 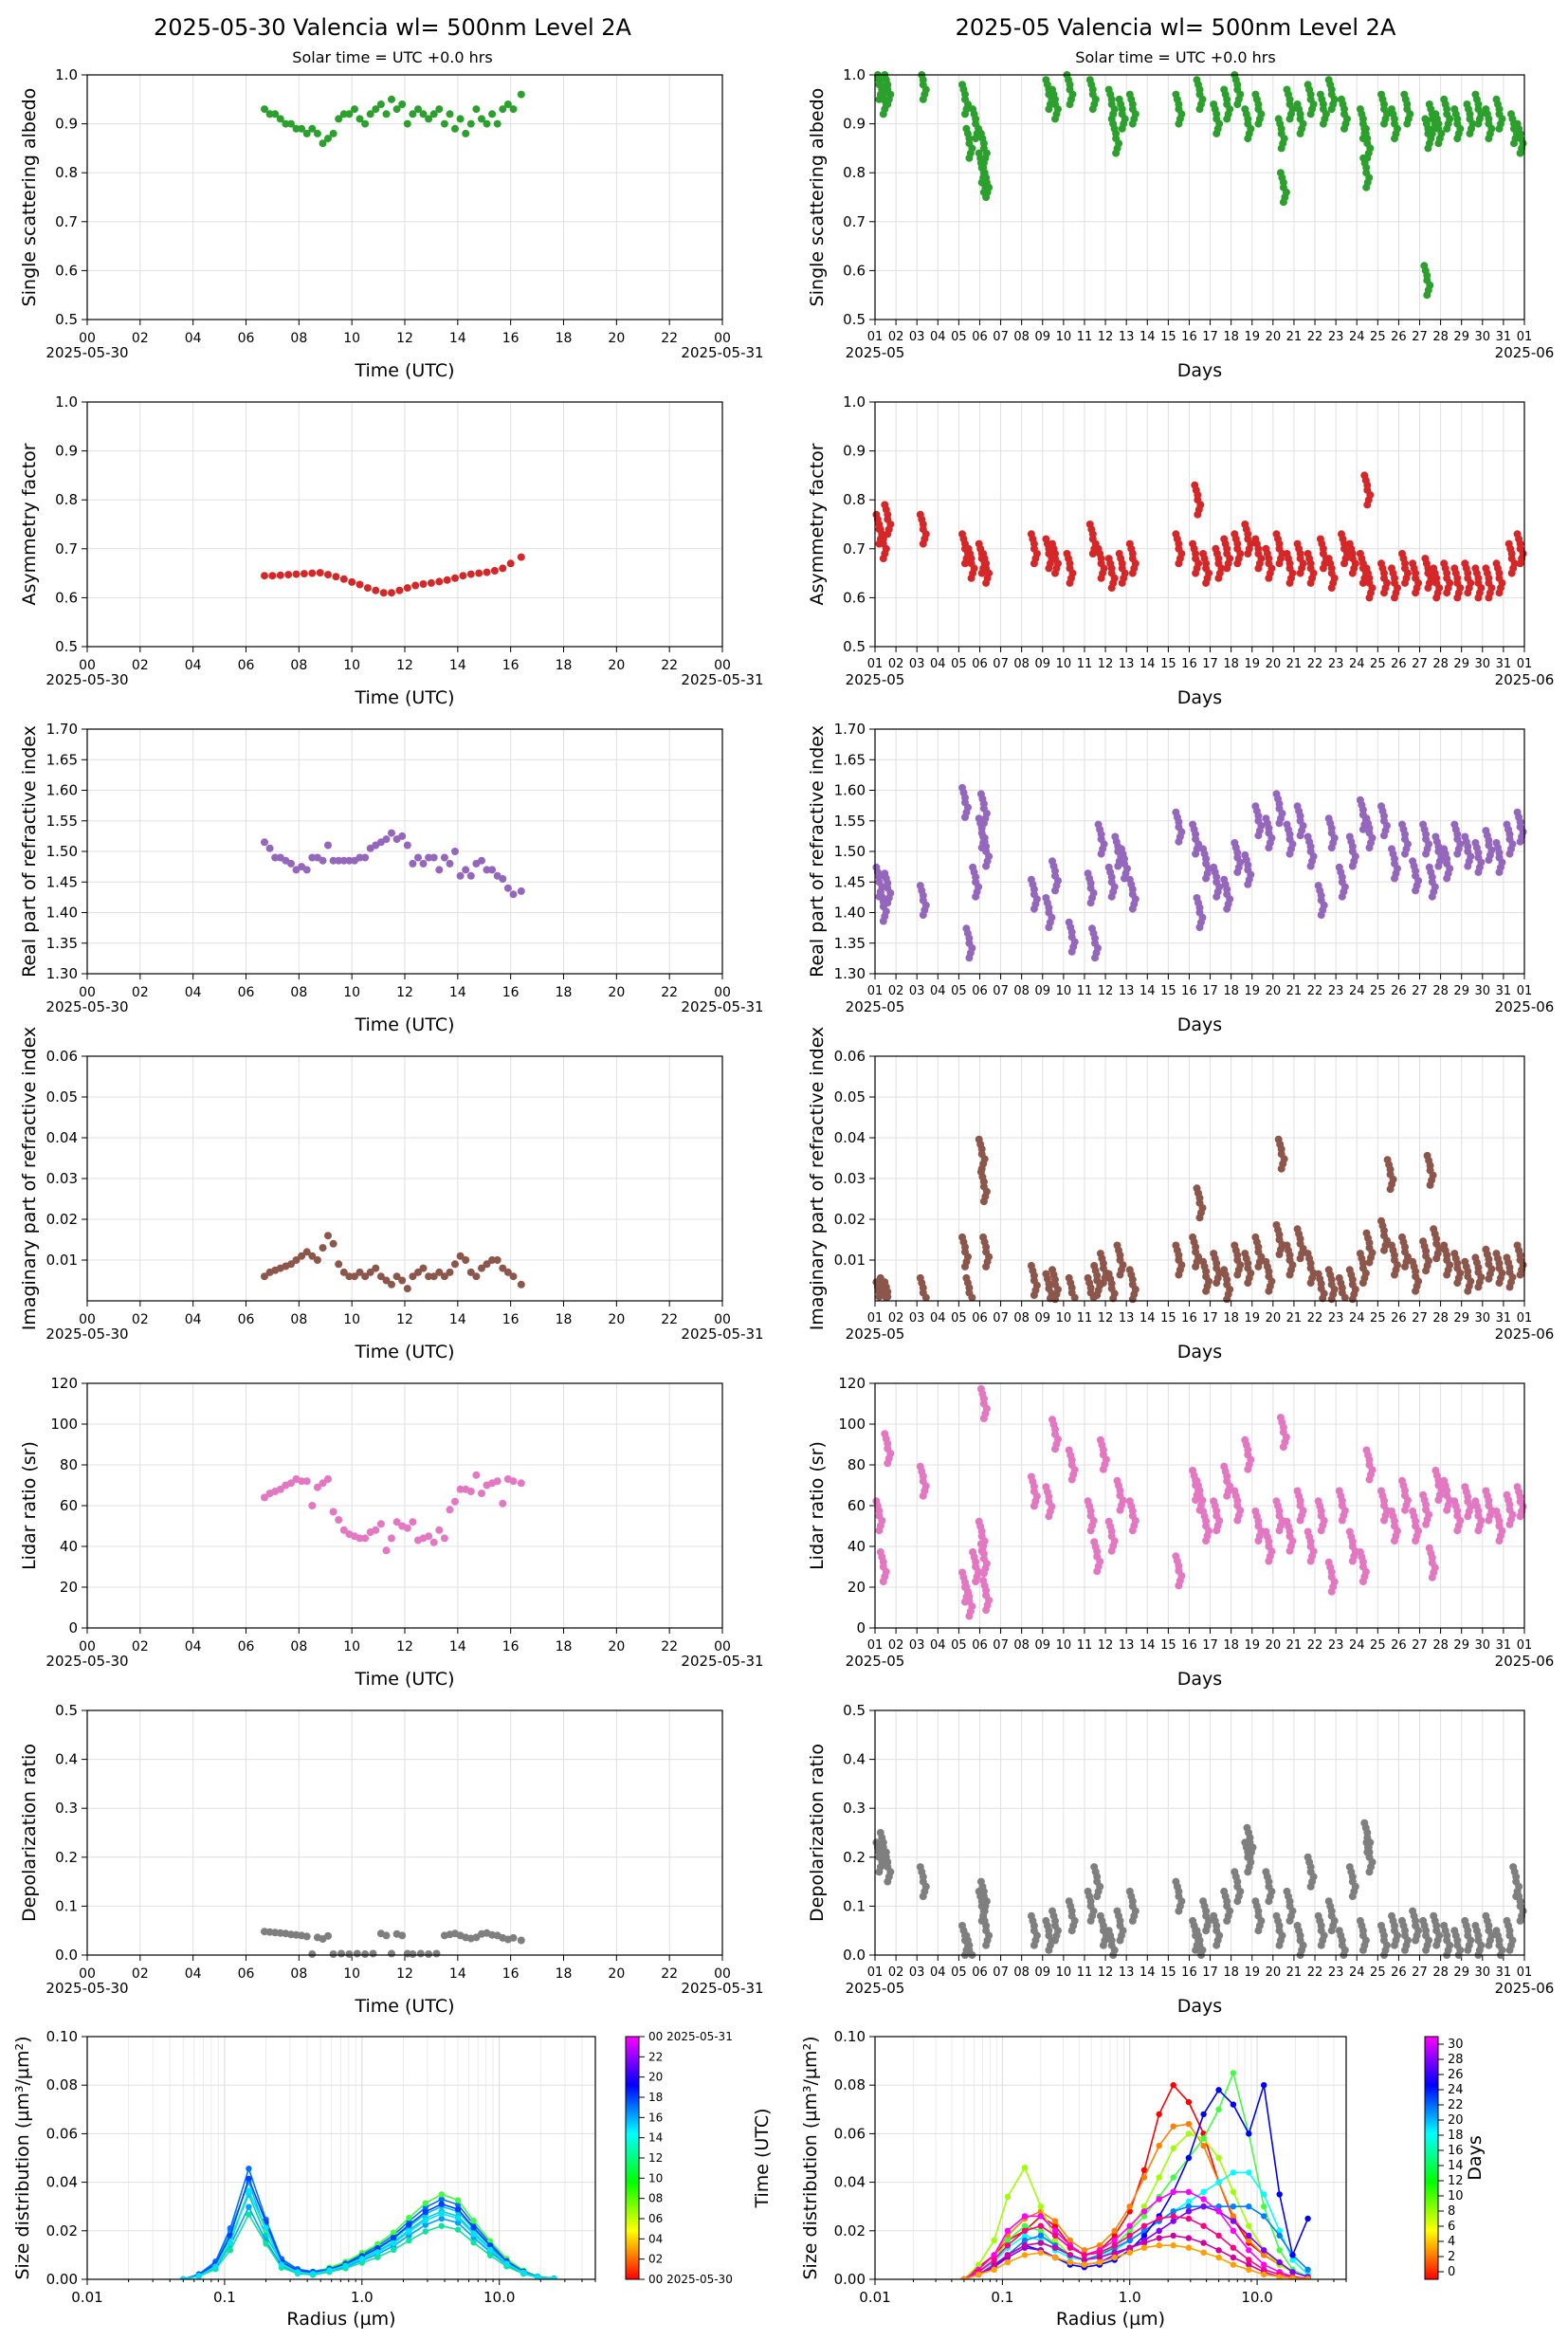 What do you see at coordinates (1001, 1645) in the screenshot?
I see `x-tick-label: 07` at bounding box center [1001, 1645].